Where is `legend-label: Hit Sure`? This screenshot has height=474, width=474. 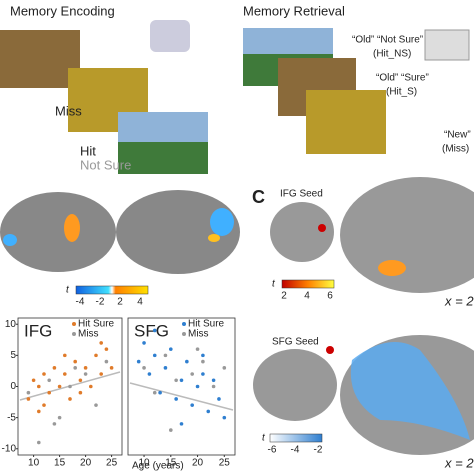
legend-label: Hit Sure is located at coordinates (96, 324).